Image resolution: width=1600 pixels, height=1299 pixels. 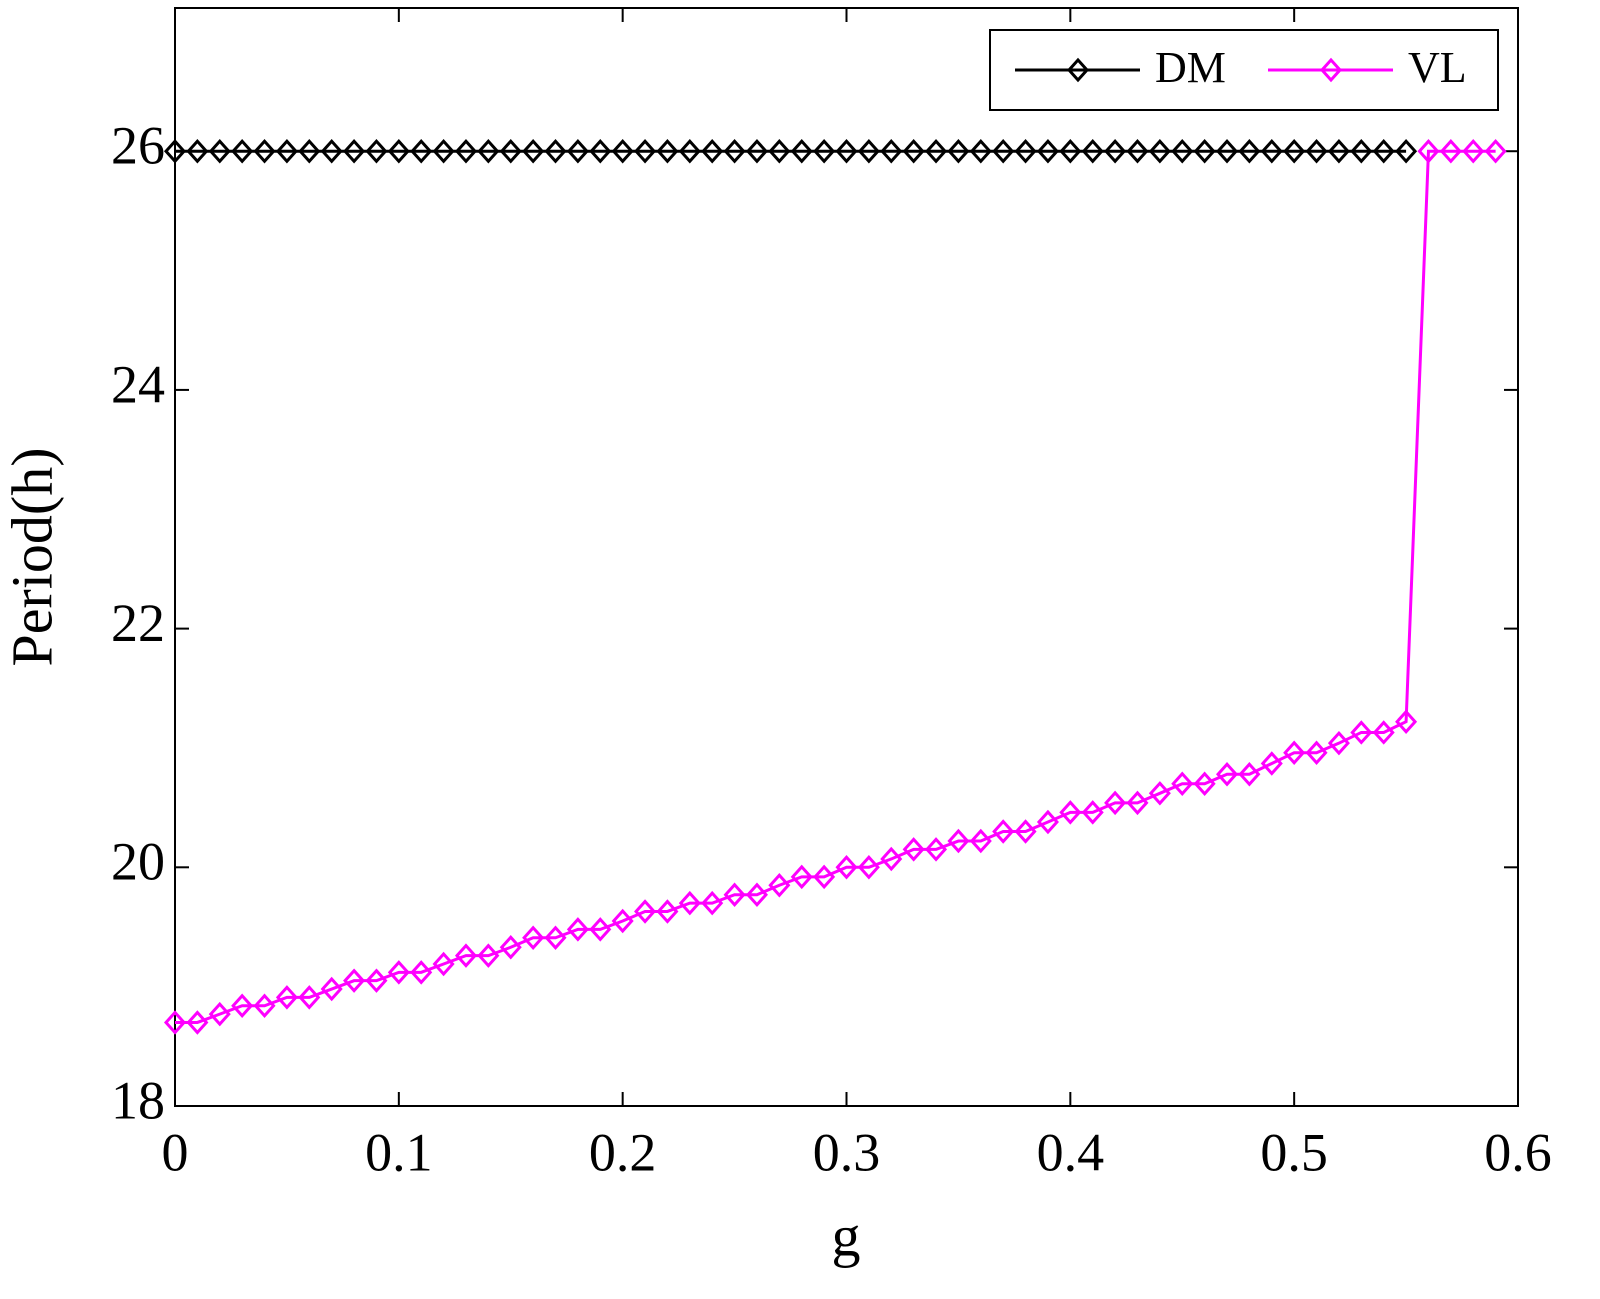 What do you see at coordinates (32, 556) in the screenshot?
I see `y-axis-label: Period(h)` at bounding box center [32, 556].